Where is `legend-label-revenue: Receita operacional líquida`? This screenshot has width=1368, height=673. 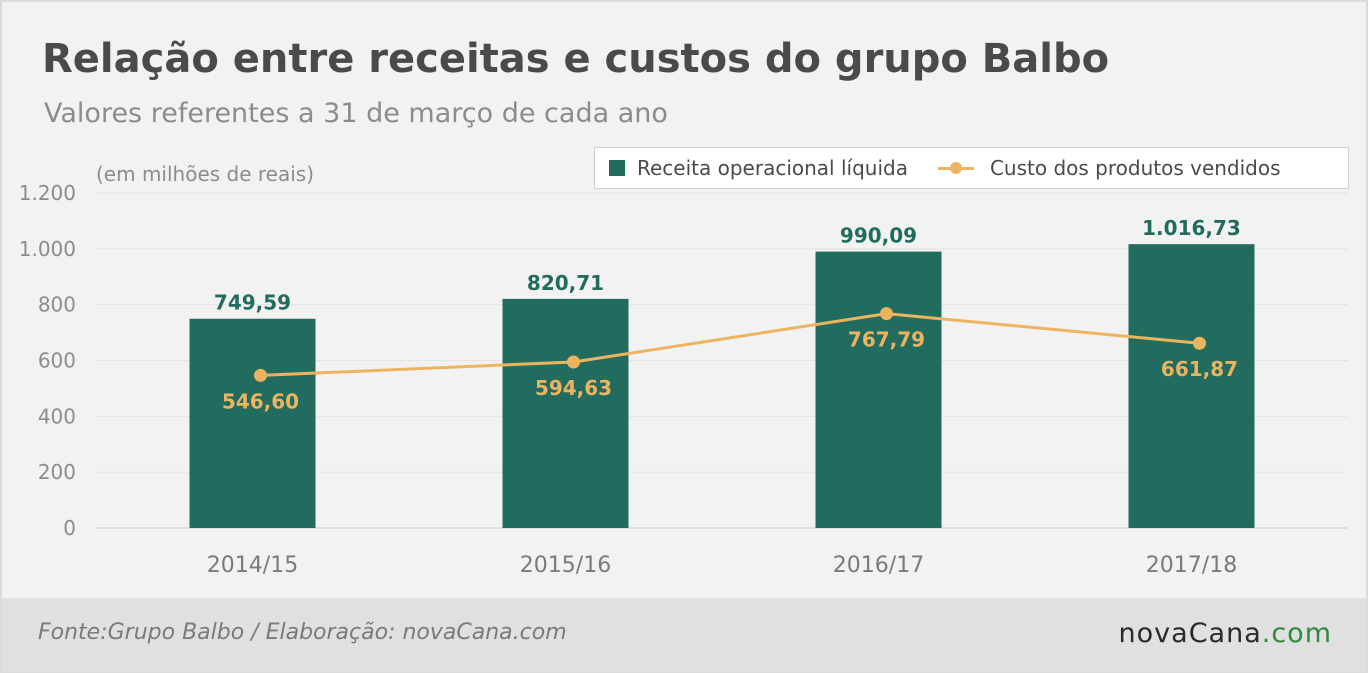
legend-label-revenue: Receita operacional líquida is located at coordinates (772, 168).